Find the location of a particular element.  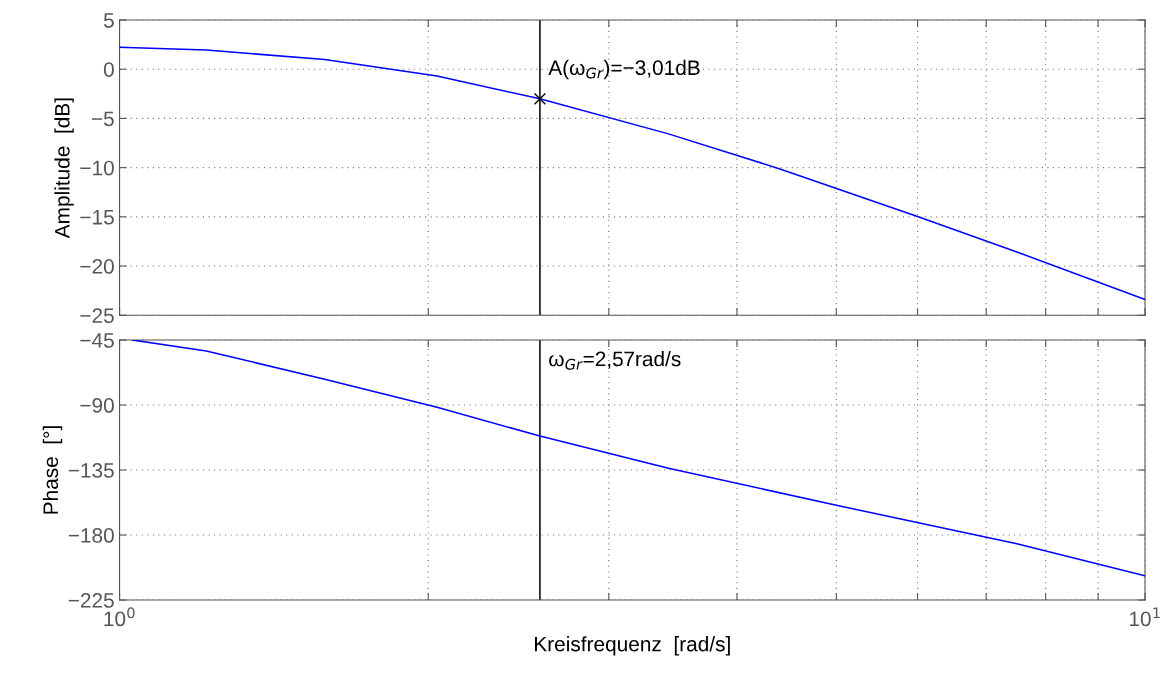

x-axis-title: Kreisfrequenz [rad/s] is located at coordinates (632, 646).